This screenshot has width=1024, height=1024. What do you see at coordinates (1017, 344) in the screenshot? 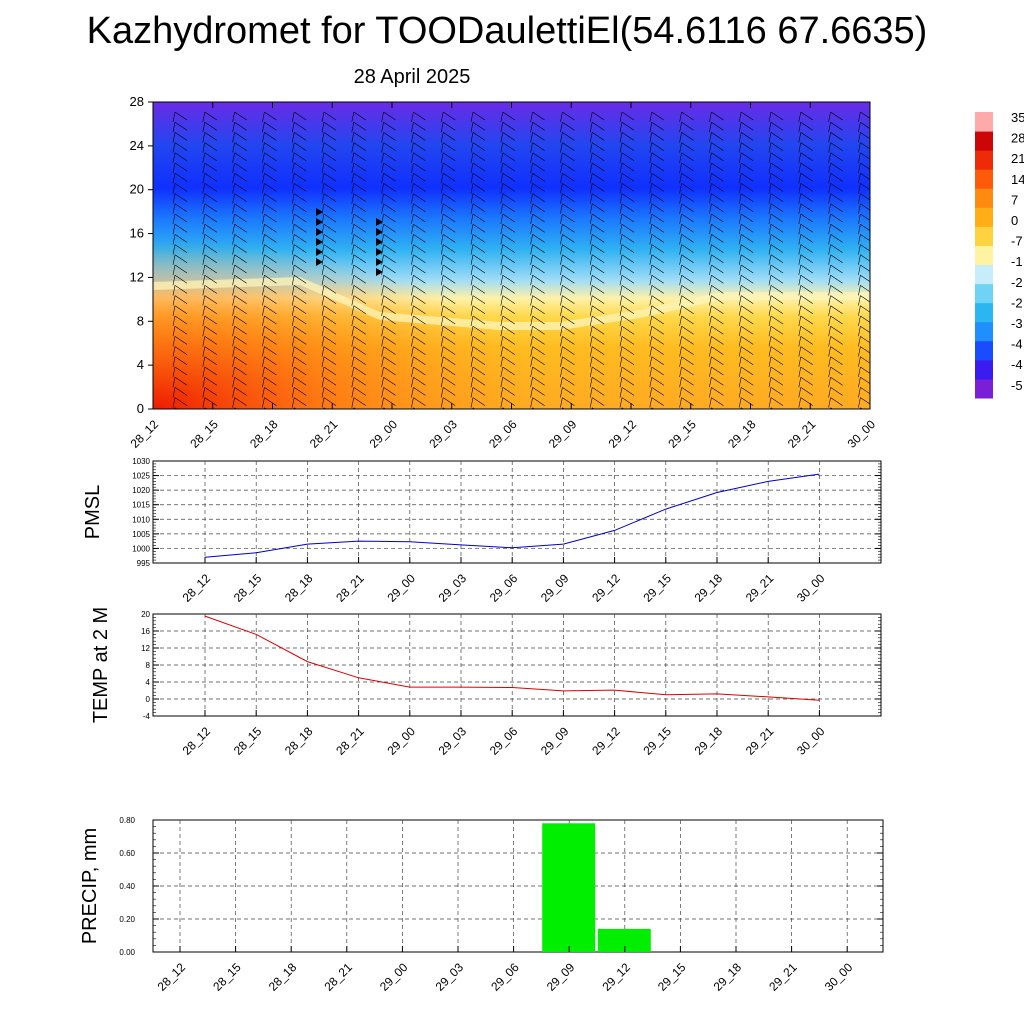
I see `colorbar-label: -4` at bounding box center [1017, 344].